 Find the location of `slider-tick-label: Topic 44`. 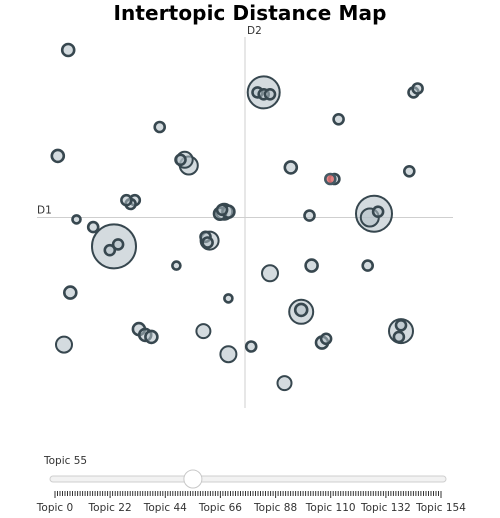

slider-tick-label: Topic 44 is located at coordinates (165, 508).